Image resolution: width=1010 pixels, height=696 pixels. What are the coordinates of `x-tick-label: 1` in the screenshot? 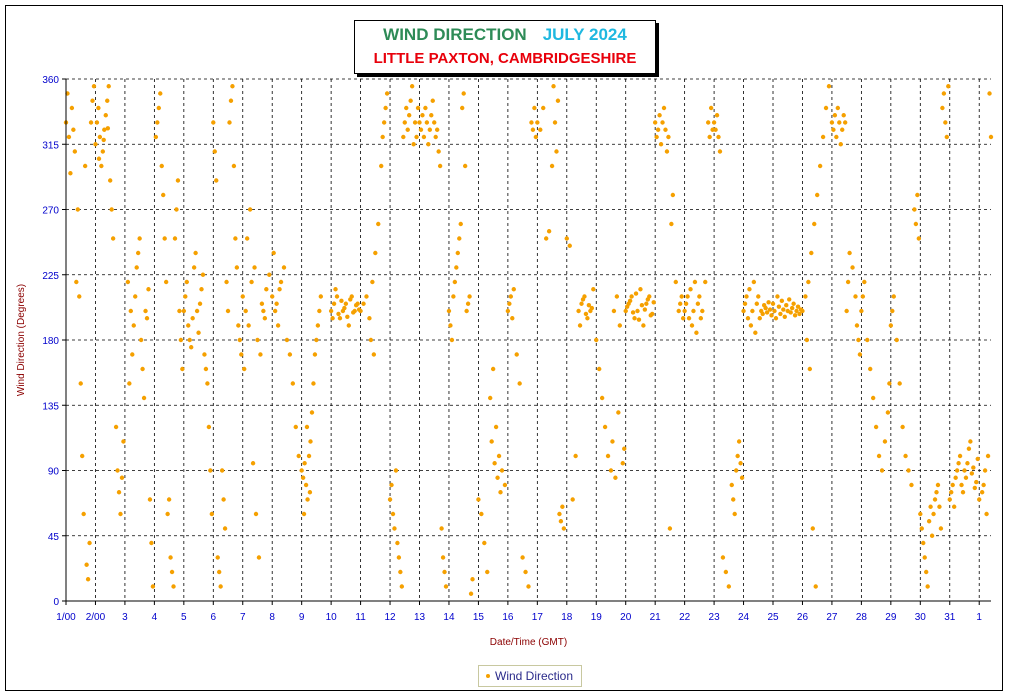 It's located at (979, 617).